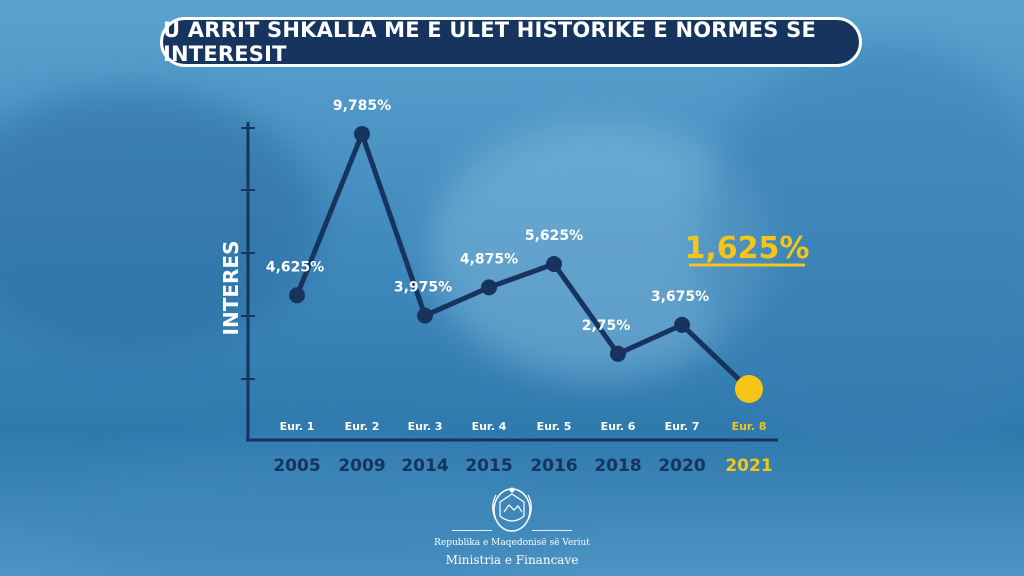 The width and height of the screenshot is (1024, 576). Describe the element at coordinates (489, 426) in the screenshot. I see `issue-label: Eur. 4` at that location.